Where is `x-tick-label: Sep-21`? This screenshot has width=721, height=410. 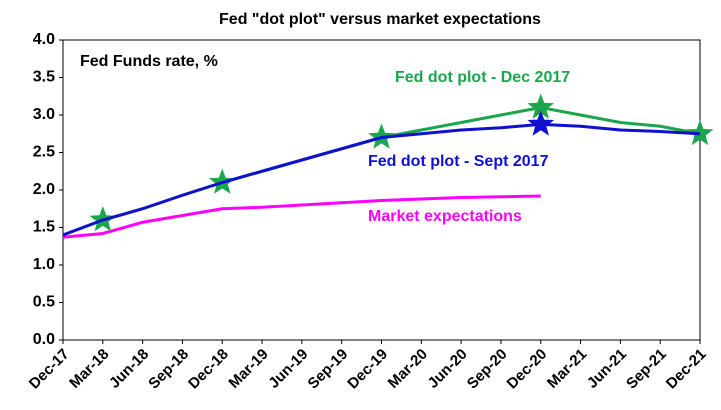 x-tick-label: Sep-21 is located at coordinates (646, 369).